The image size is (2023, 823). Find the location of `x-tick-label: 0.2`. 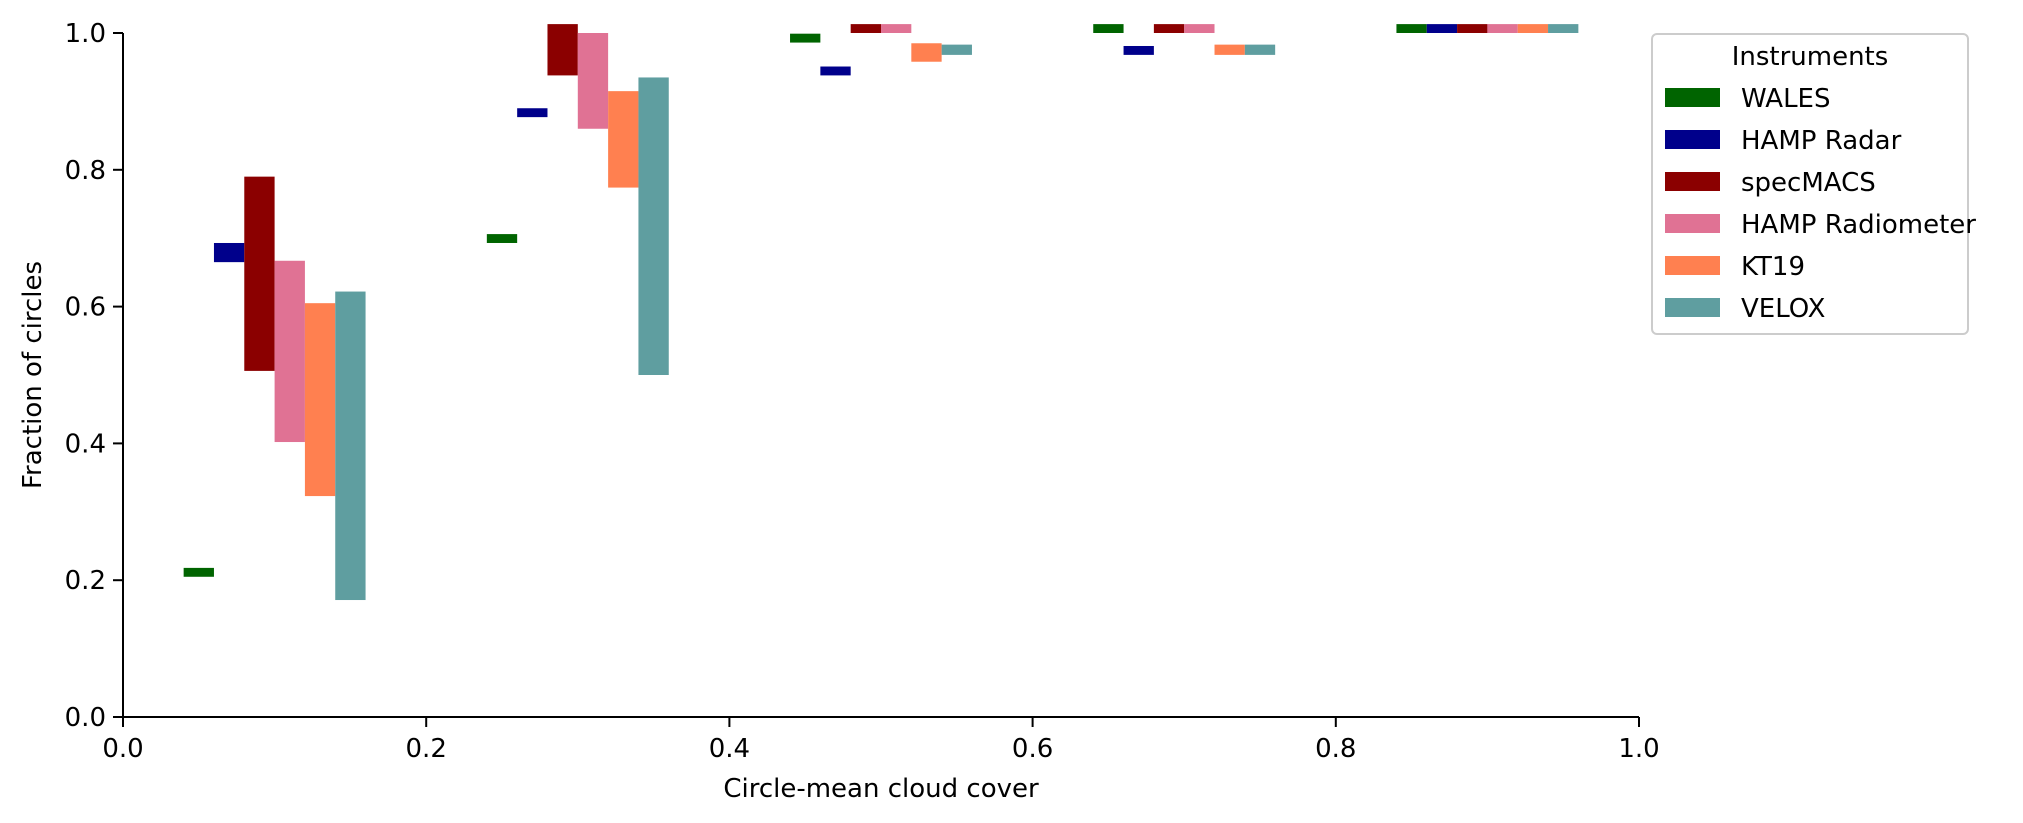

x-tick-label: 0.2 is located at coordinates (426, 749).